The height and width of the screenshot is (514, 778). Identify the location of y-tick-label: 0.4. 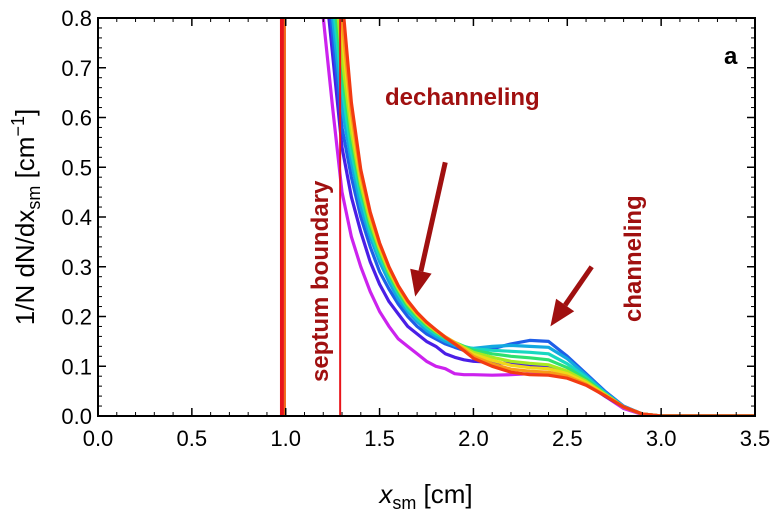
(76, 217).